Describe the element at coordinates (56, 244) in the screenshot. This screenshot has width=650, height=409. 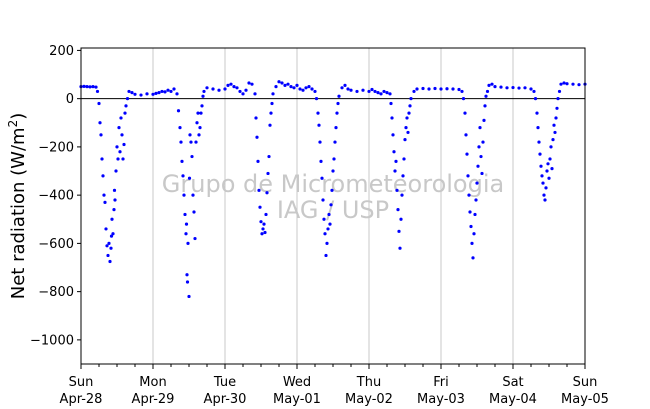
I see `y-tick-label: −600` at that location.